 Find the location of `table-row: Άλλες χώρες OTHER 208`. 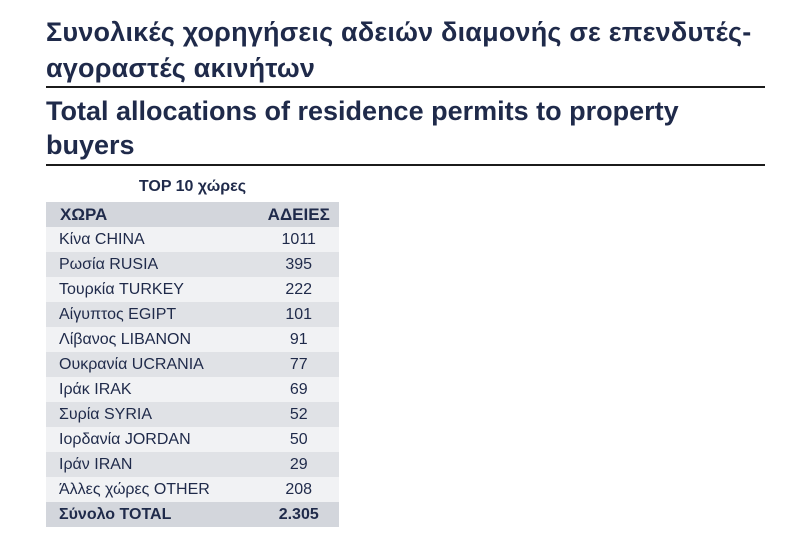

table-row: Άλλες χώρες OTHER 208 is located at coordinates (192, 489).